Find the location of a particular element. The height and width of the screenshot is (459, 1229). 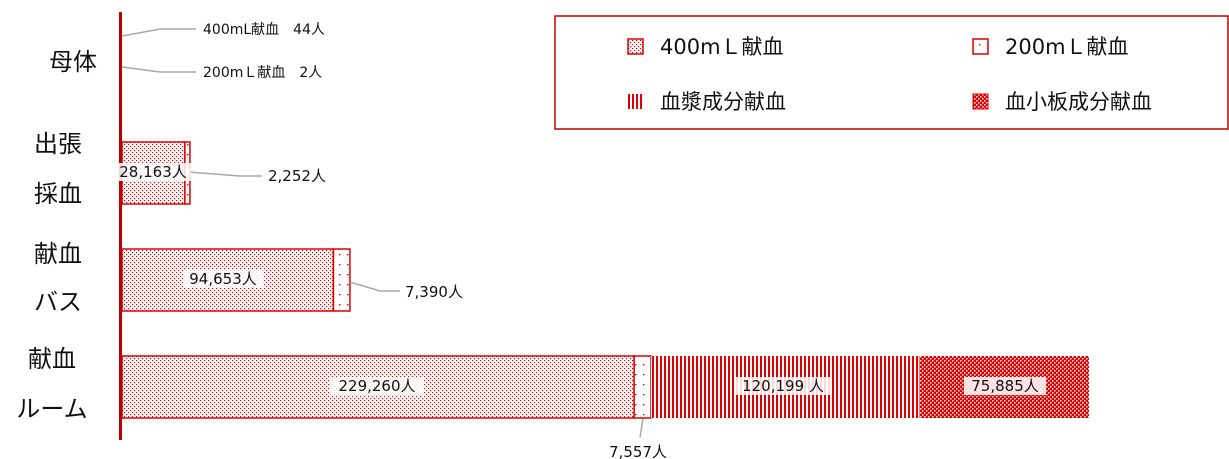

category-label-bus-line2: バス is located at coordinates (58, 302).